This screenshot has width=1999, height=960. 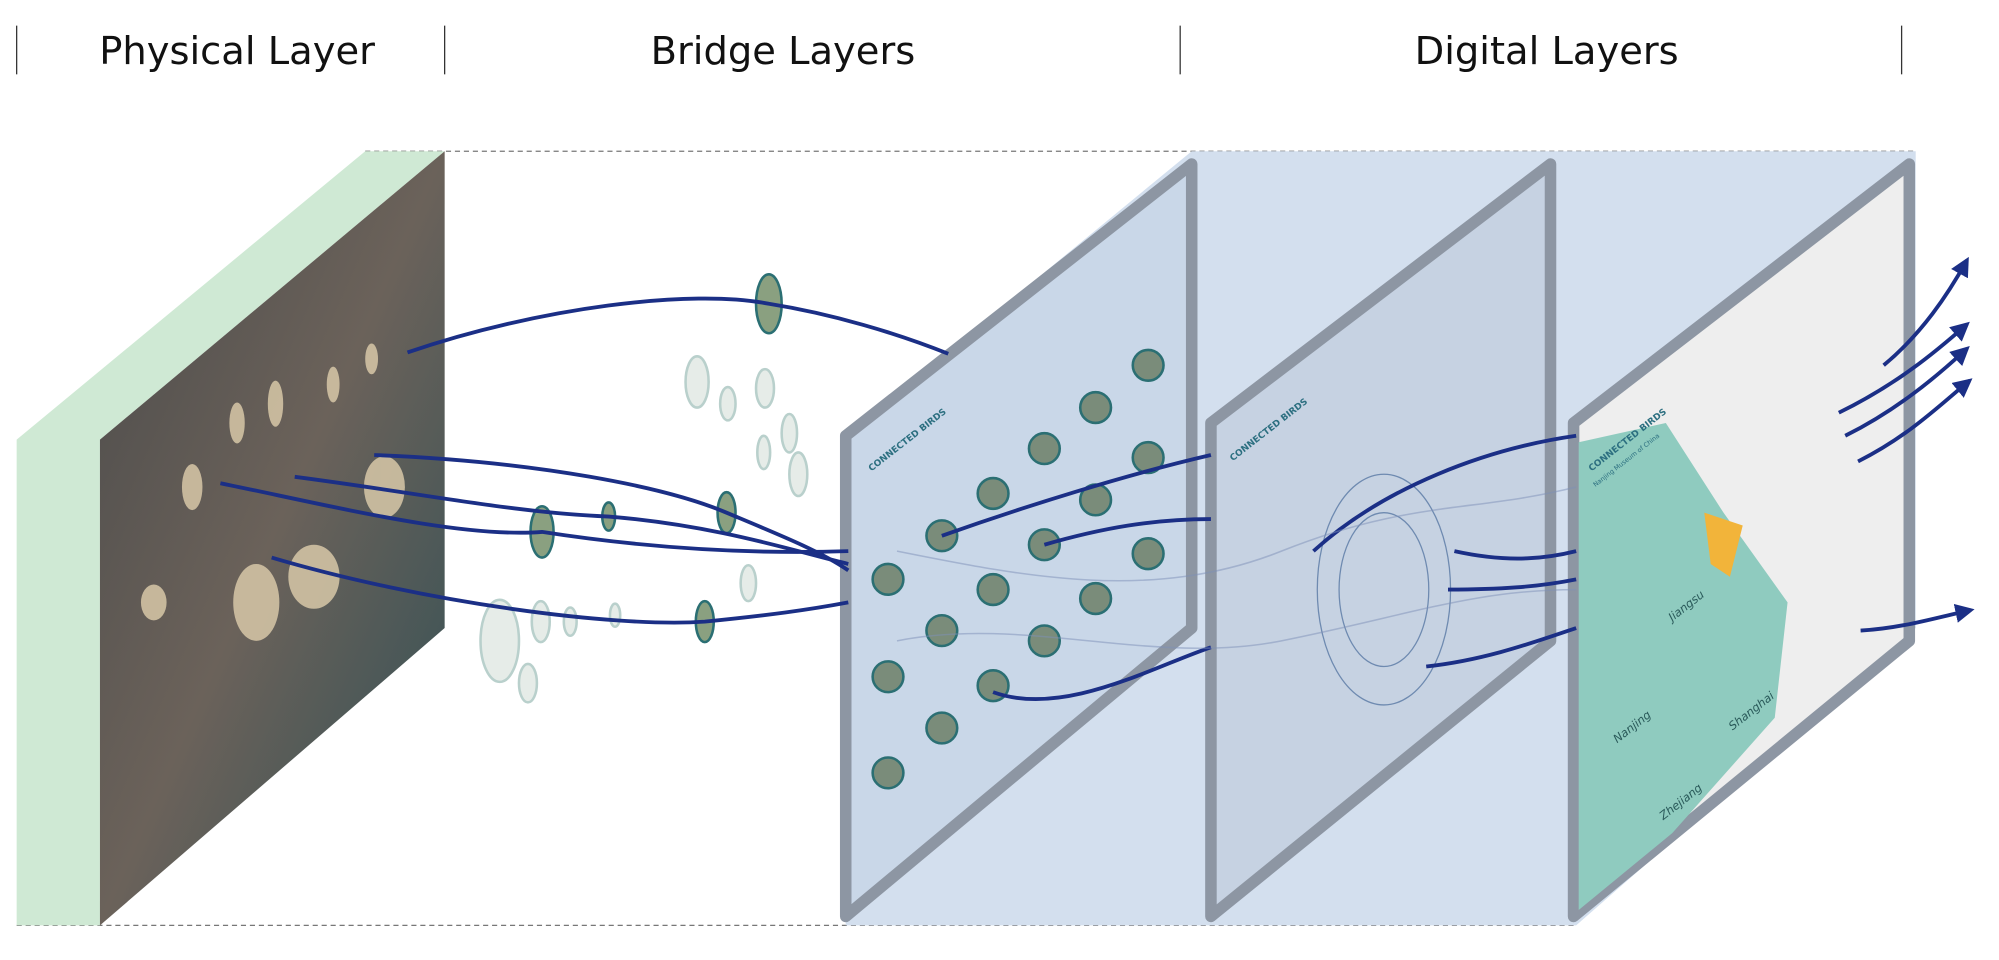 I want to click on tablet-2: CONNECTED BIRDS, so click(x=1381, y=540).